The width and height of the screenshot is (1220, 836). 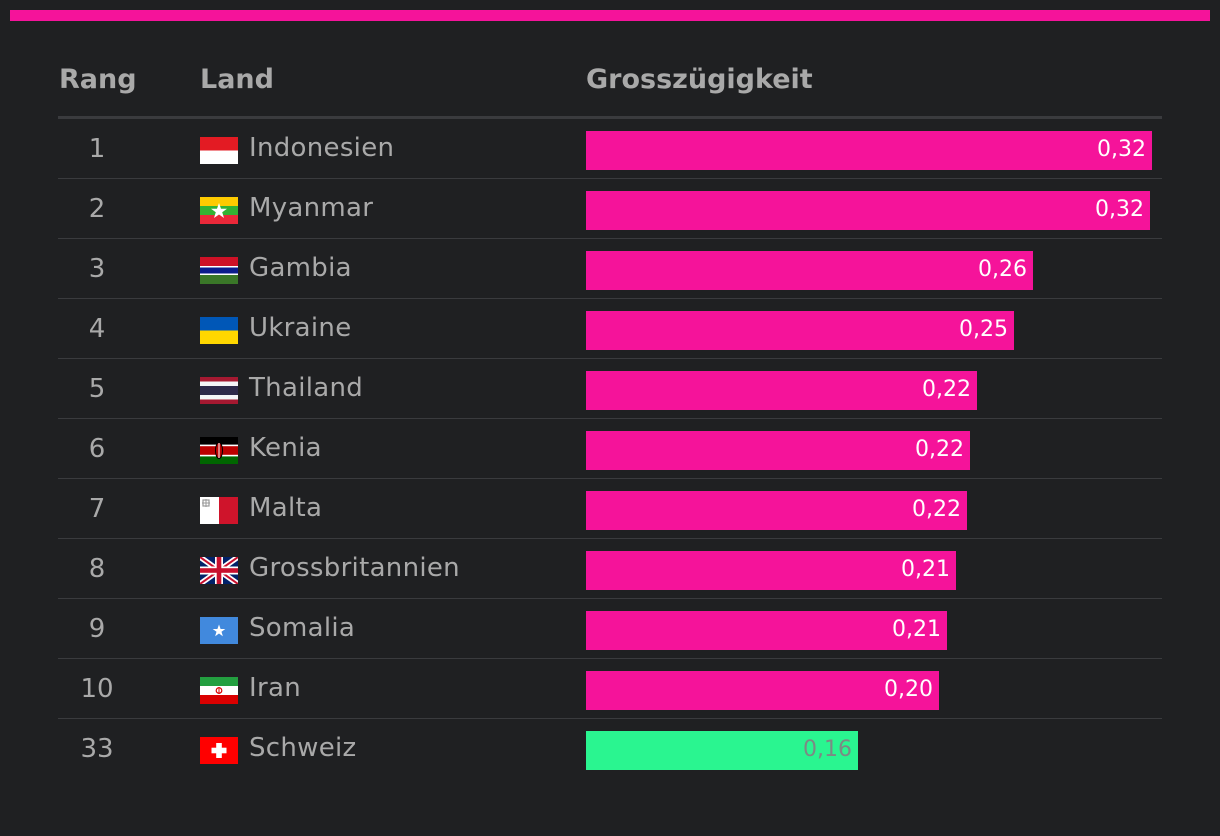 What do you see at coordinates (219, 150) in the screenshot?
I see `flag-indonesia-icon` at bounding box center [219, 150].